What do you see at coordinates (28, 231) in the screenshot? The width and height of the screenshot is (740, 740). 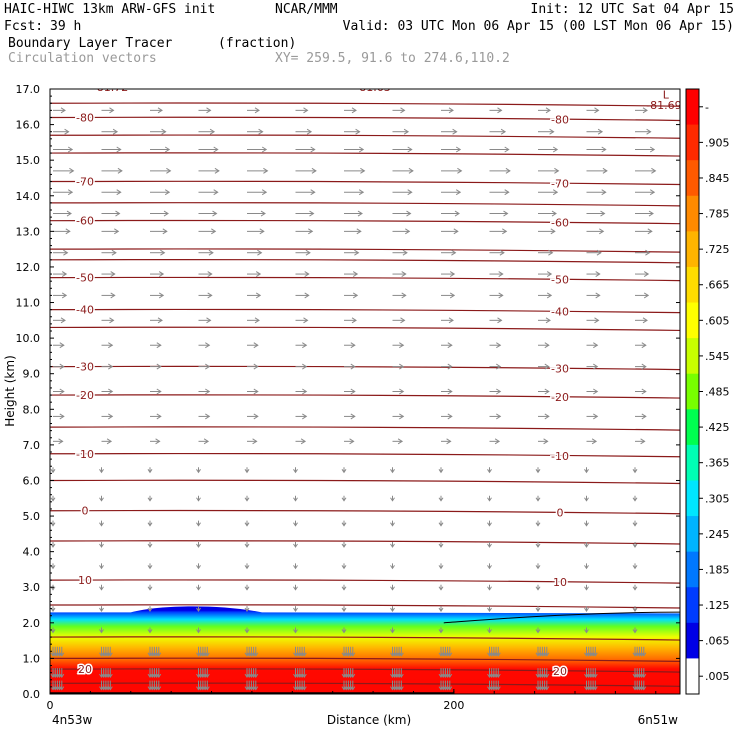 I see `y-tick-label: 13.0` at bounding box center [28, 231].